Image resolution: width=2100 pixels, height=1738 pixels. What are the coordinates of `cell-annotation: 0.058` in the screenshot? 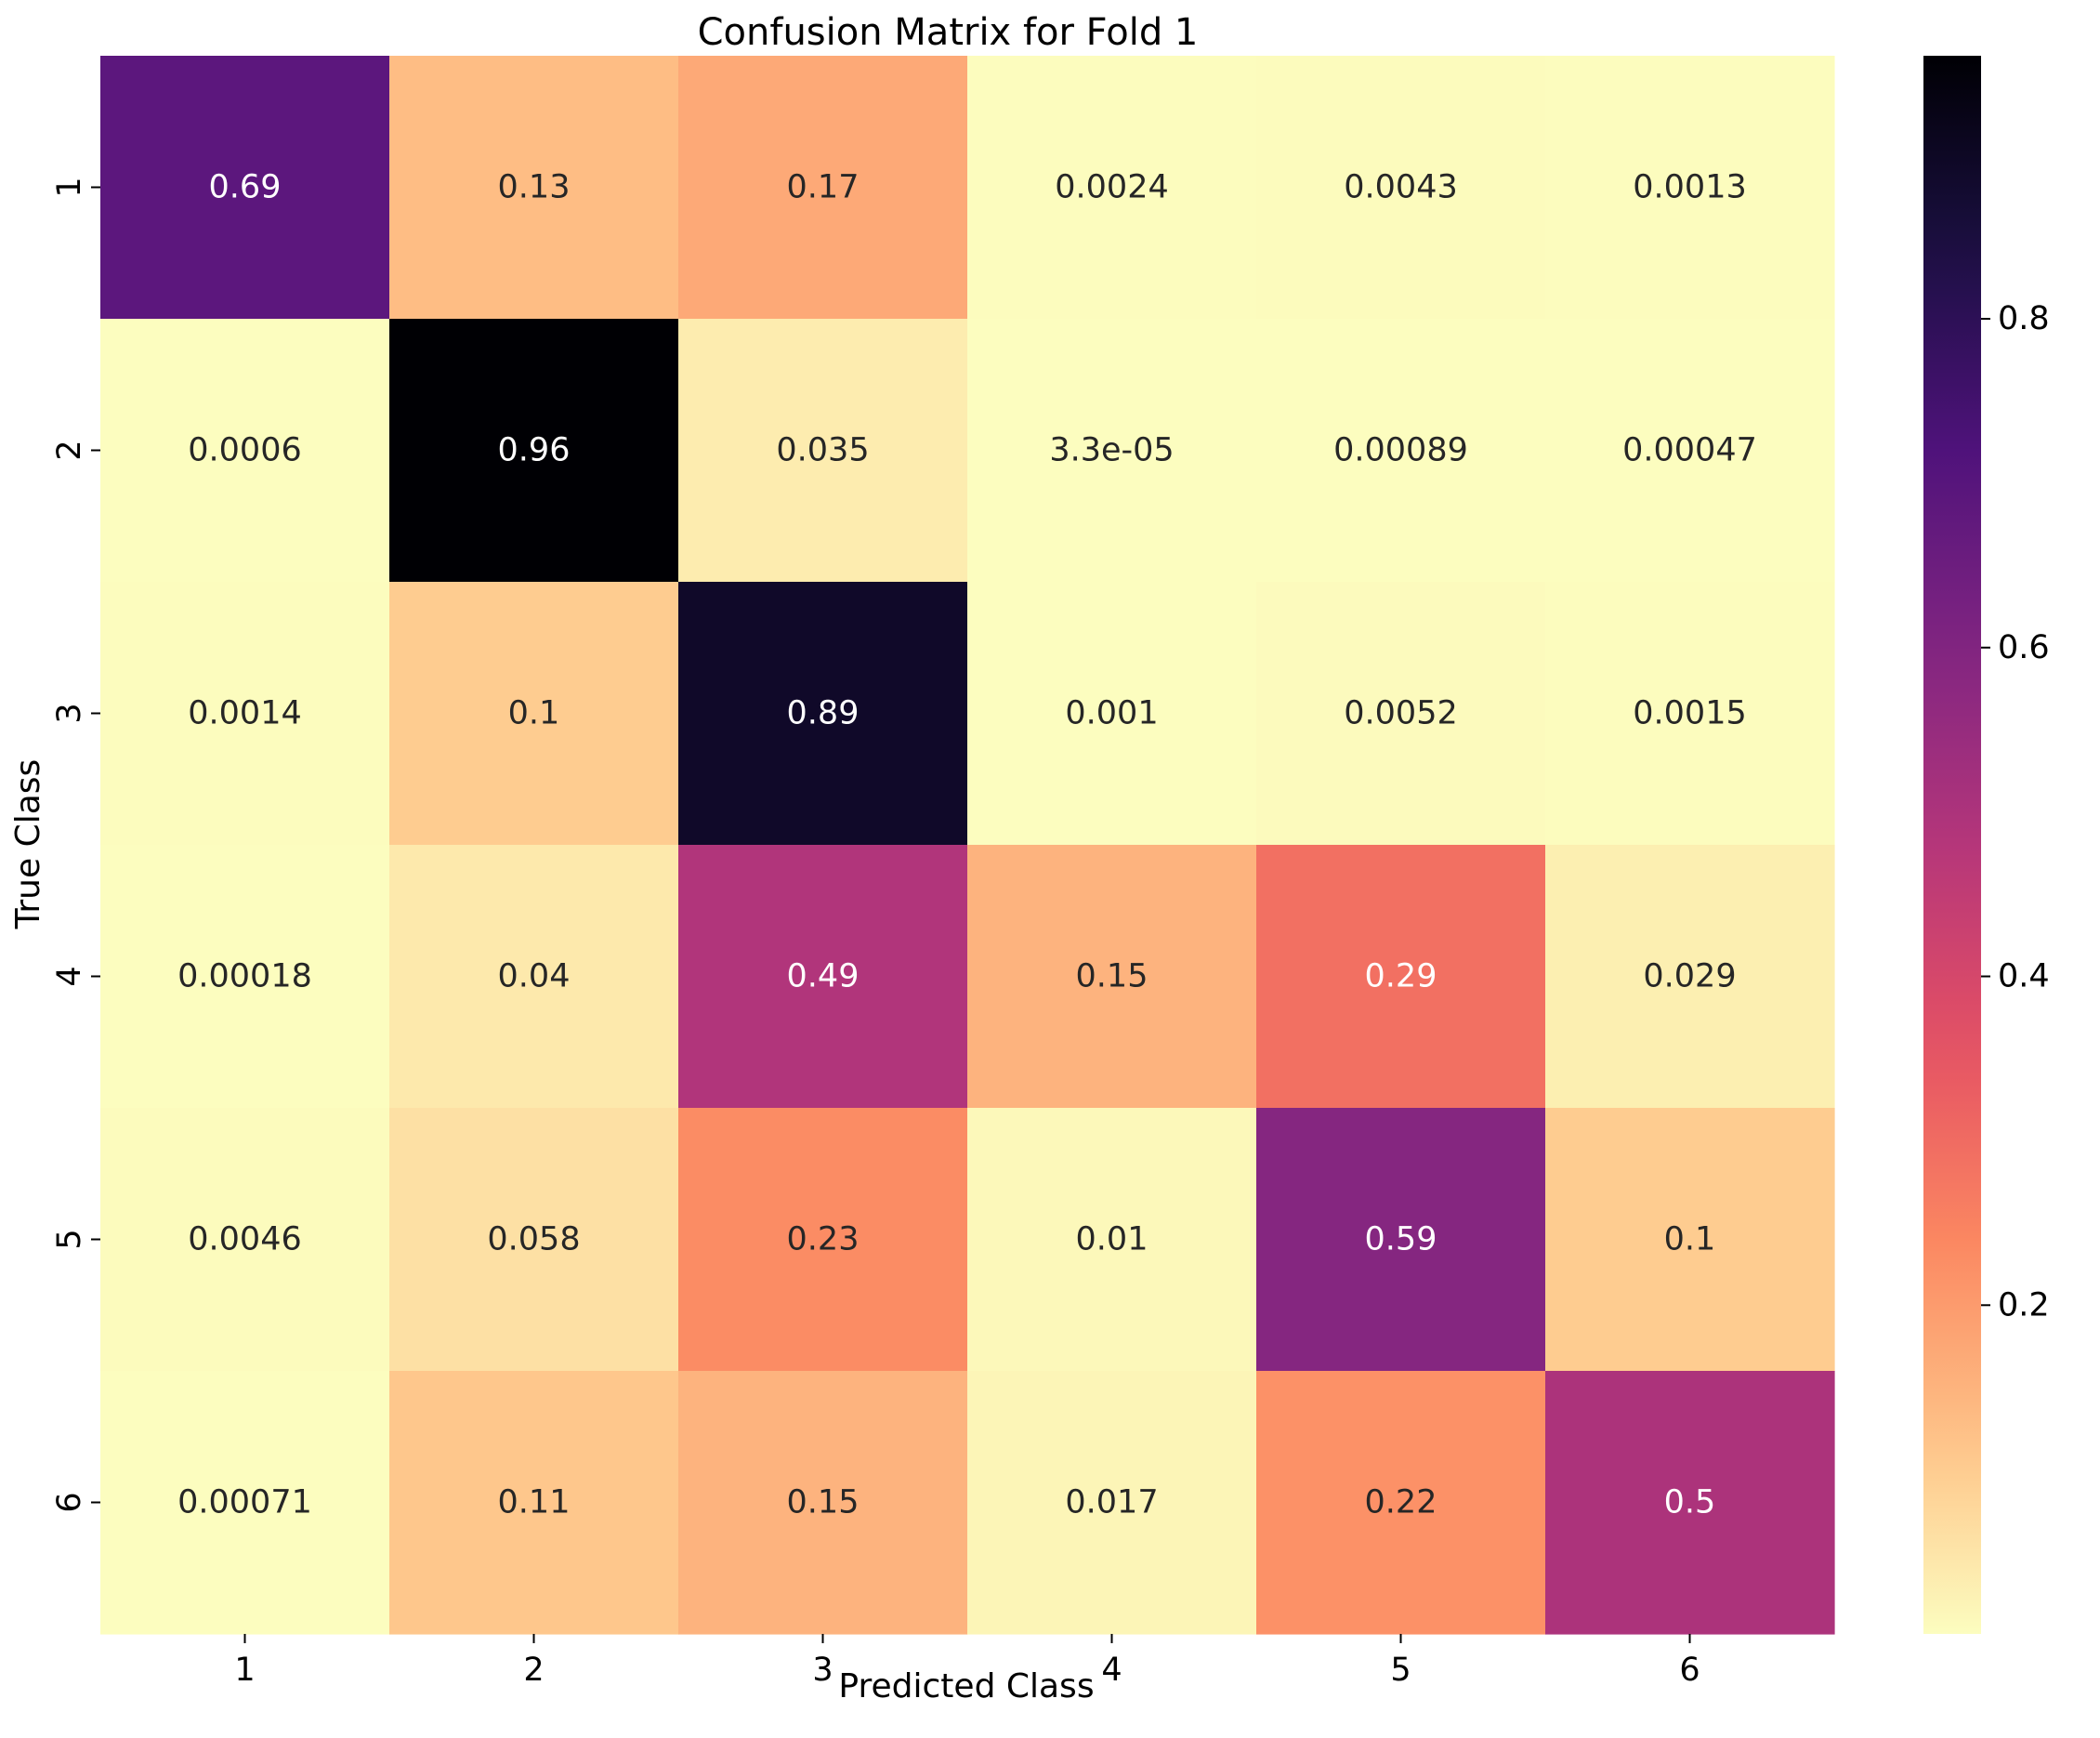 It's located at (533, 1239).